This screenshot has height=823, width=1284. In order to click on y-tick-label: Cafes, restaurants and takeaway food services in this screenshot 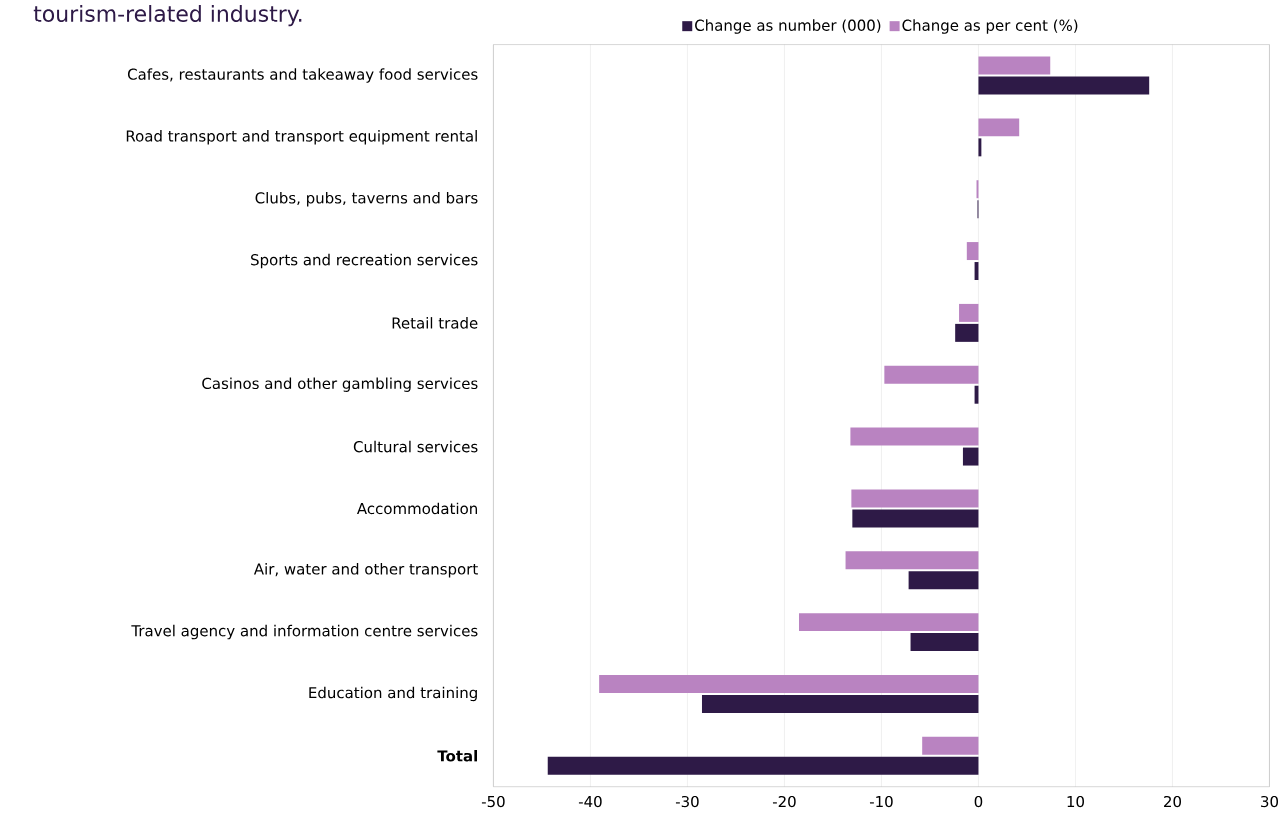, I will do `click(302, 75)`.